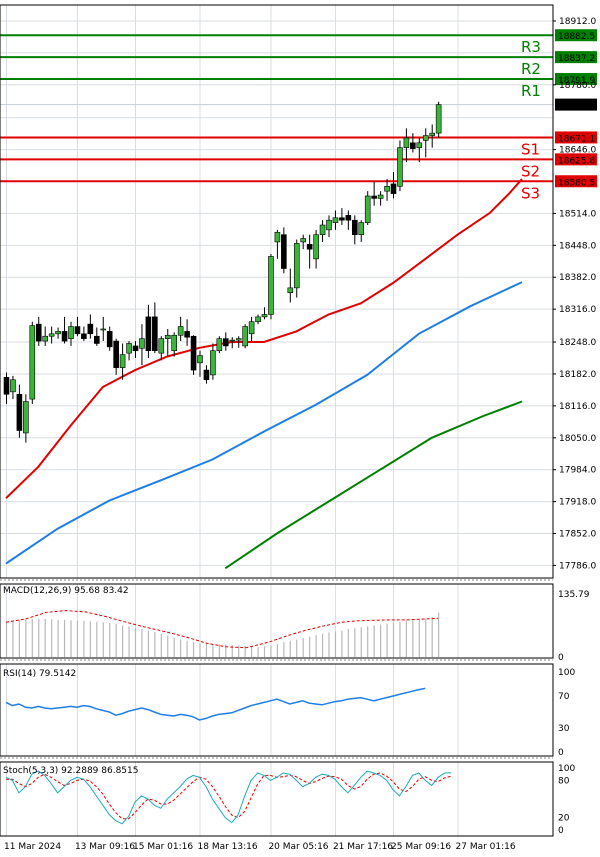  I want to click on current-price-value: 18739.0, so click(576, 107).